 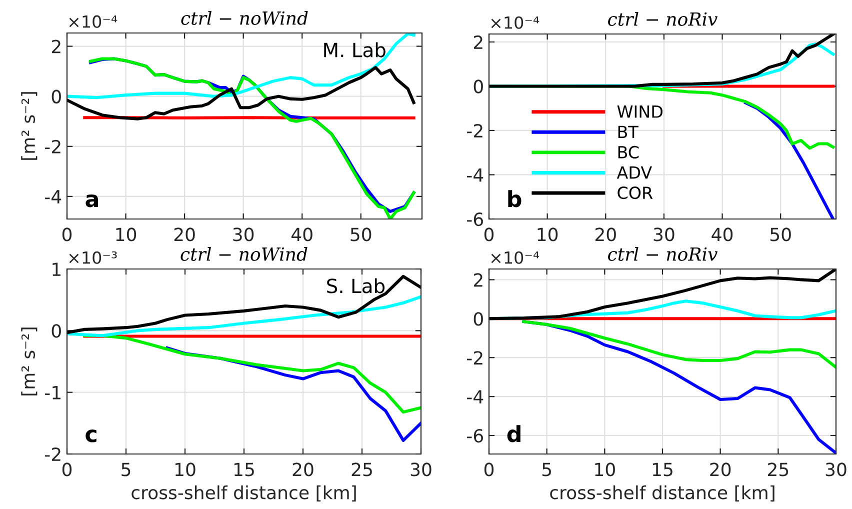 I want to click on text: ×10⁻³, so click(x=93, y=257).